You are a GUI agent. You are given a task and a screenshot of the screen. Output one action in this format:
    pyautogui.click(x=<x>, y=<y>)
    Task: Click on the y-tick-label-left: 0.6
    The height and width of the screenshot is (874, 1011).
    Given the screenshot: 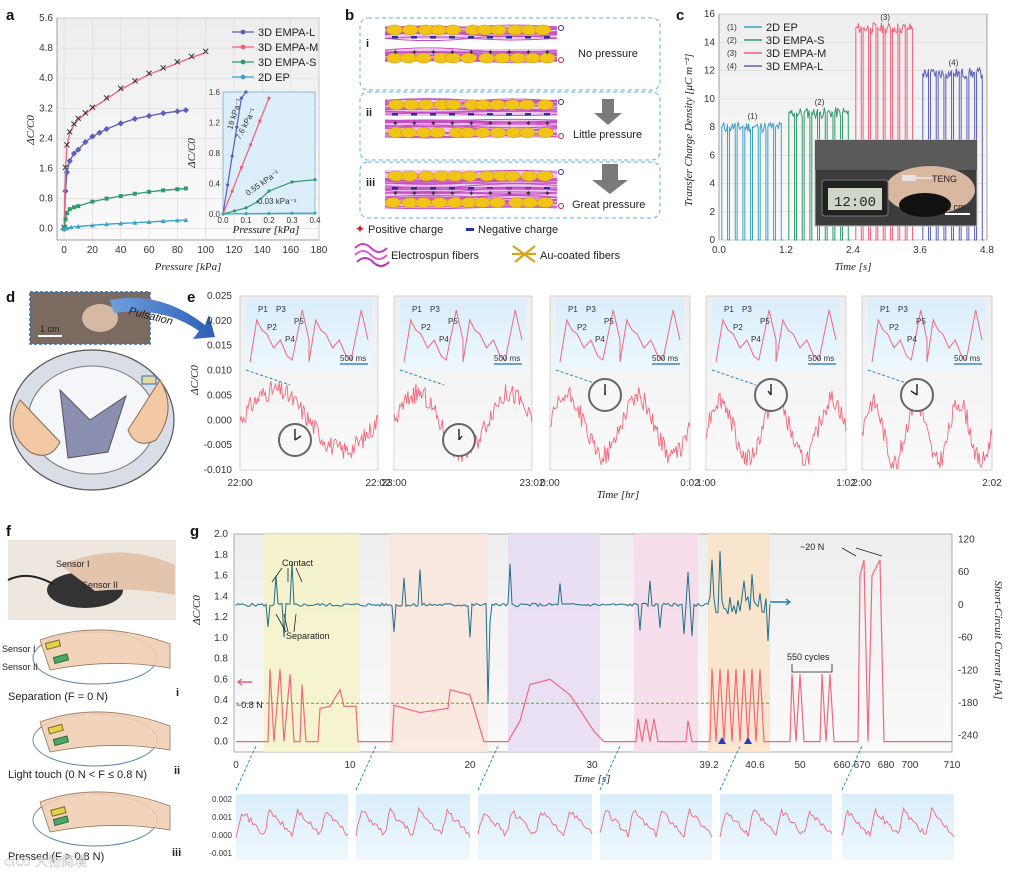 What is the action you would take?
    pyautogui.click(x=221, y=679)
    